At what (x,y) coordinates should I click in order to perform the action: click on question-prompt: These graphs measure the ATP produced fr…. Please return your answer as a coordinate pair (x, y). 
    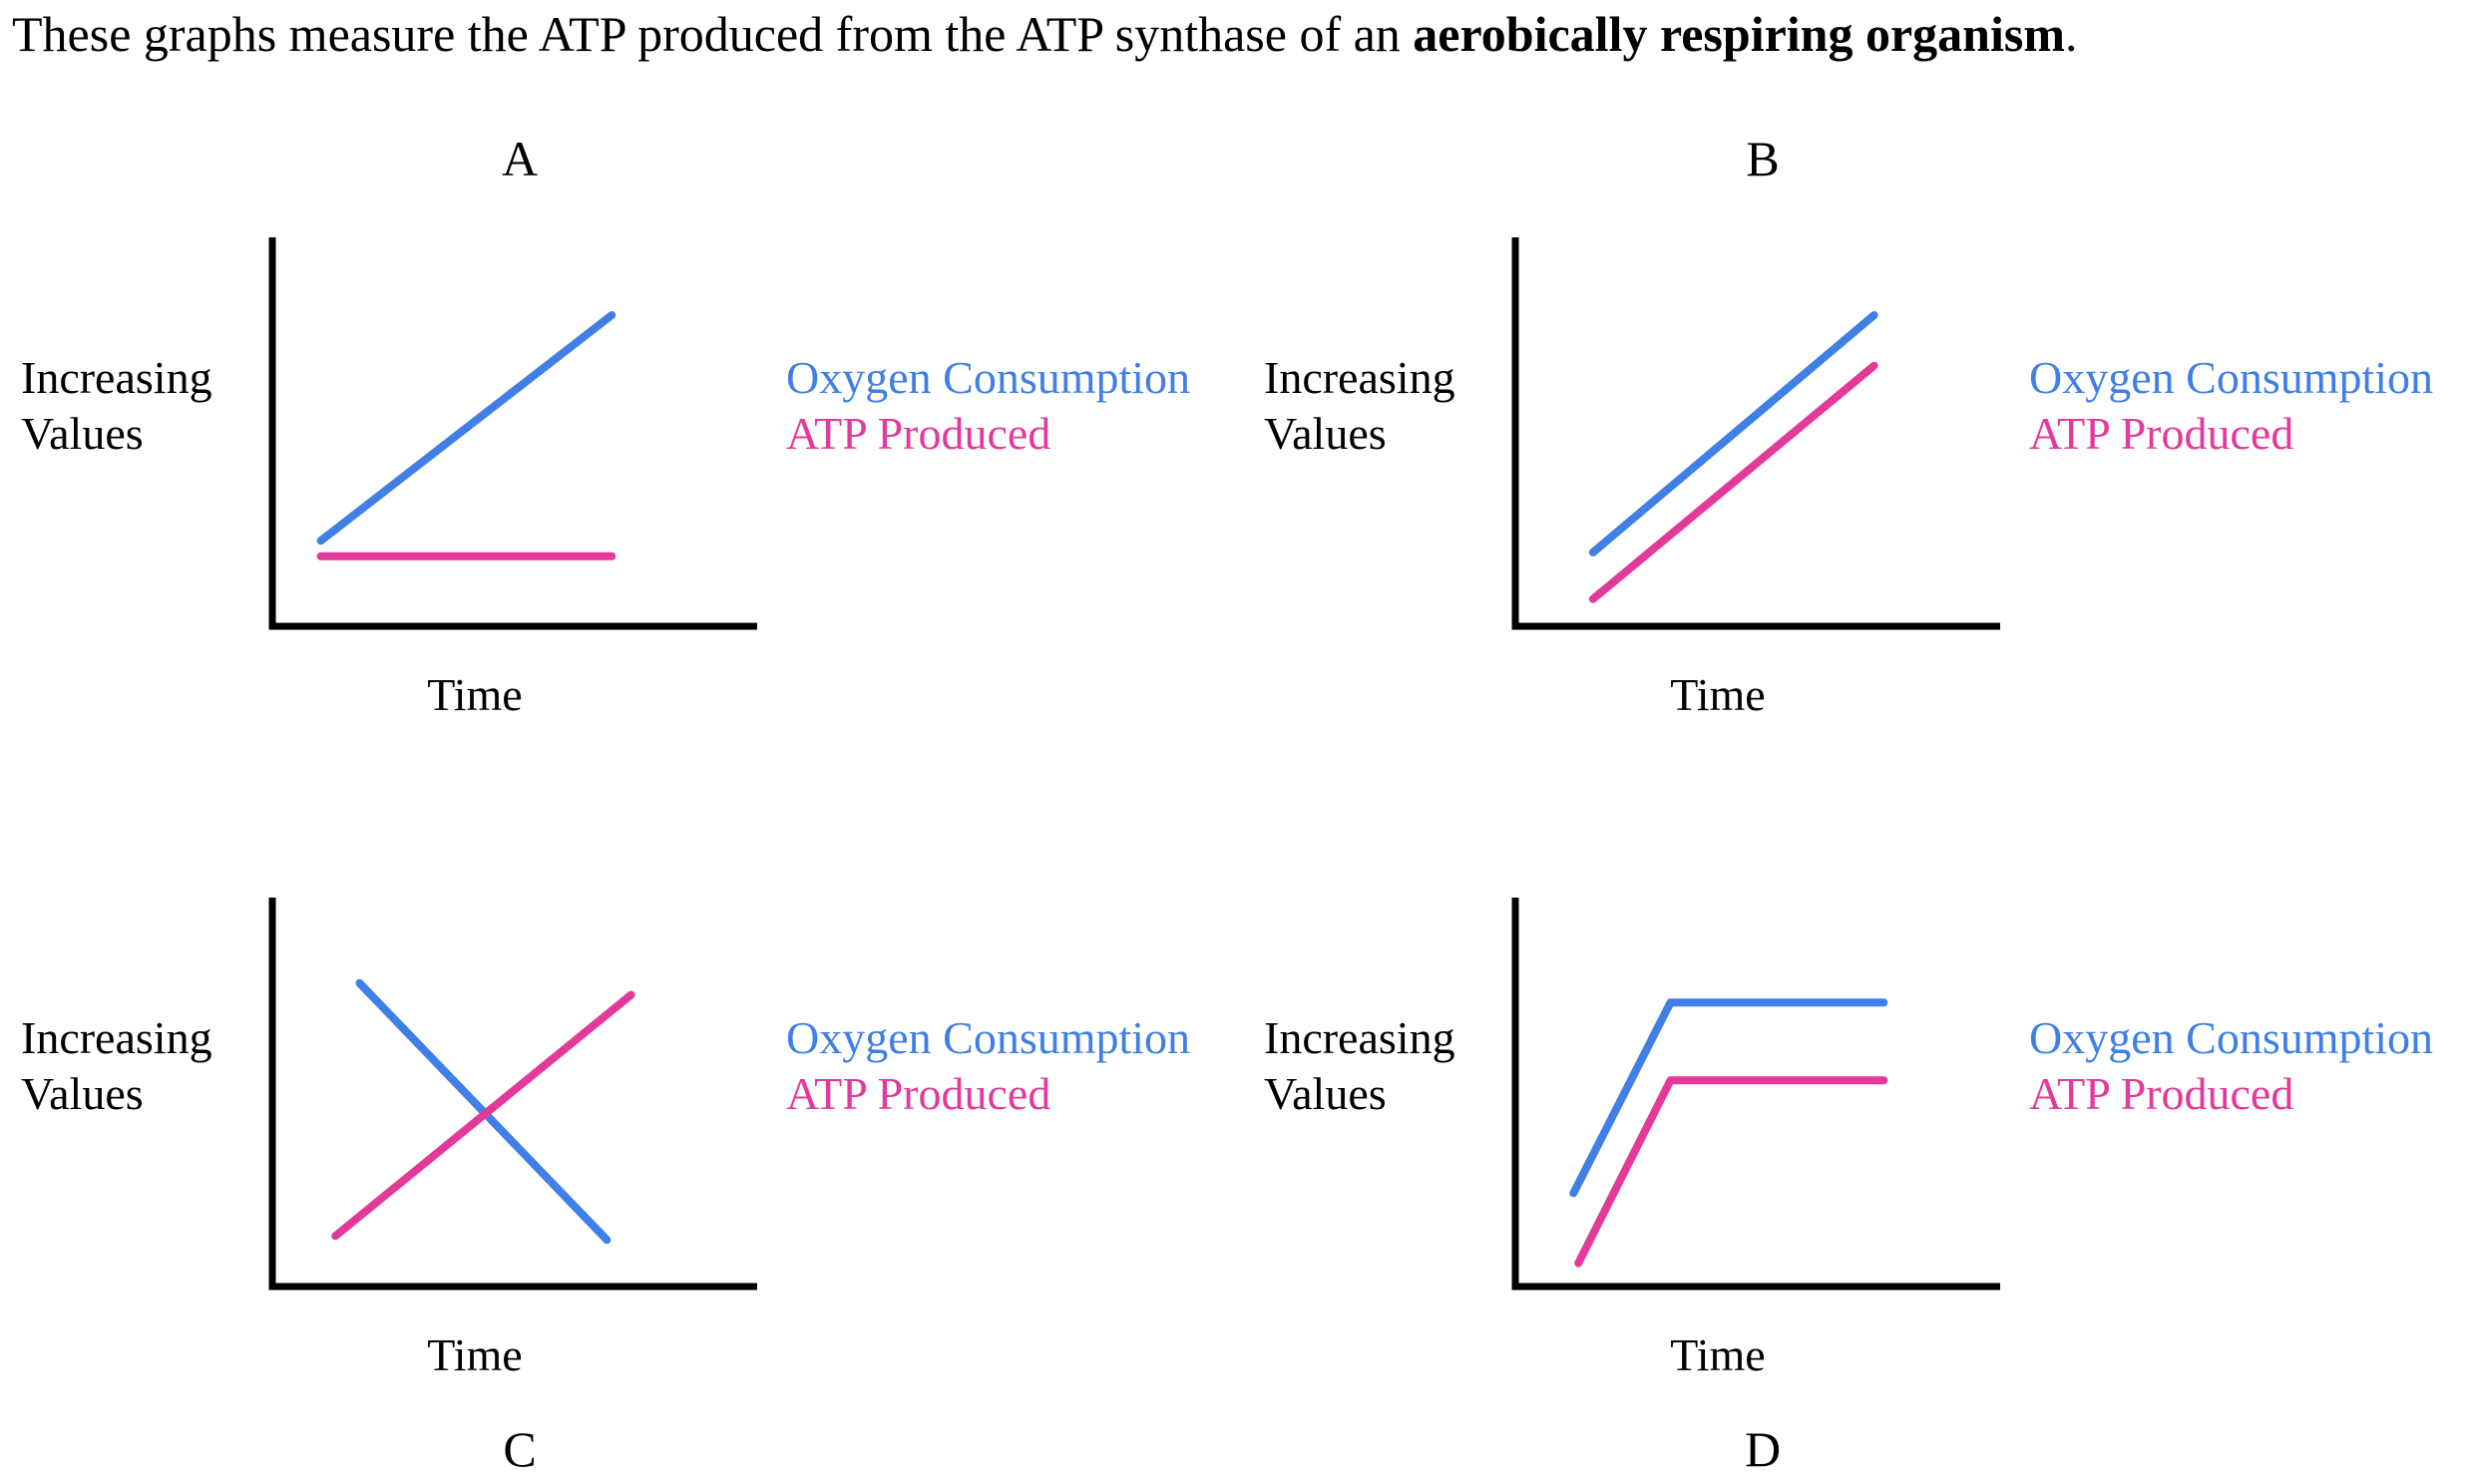
    Looking at the image, I should click on (1044, 34).